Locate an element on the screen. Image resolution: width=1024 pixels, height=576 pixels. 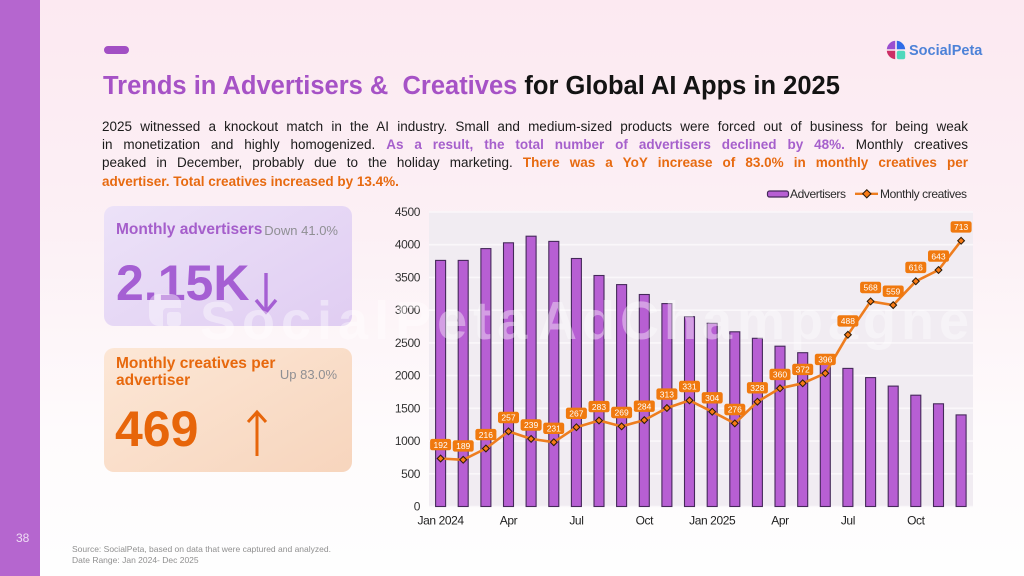
svg-text: Advertisers is located at coordinates (818, 194).